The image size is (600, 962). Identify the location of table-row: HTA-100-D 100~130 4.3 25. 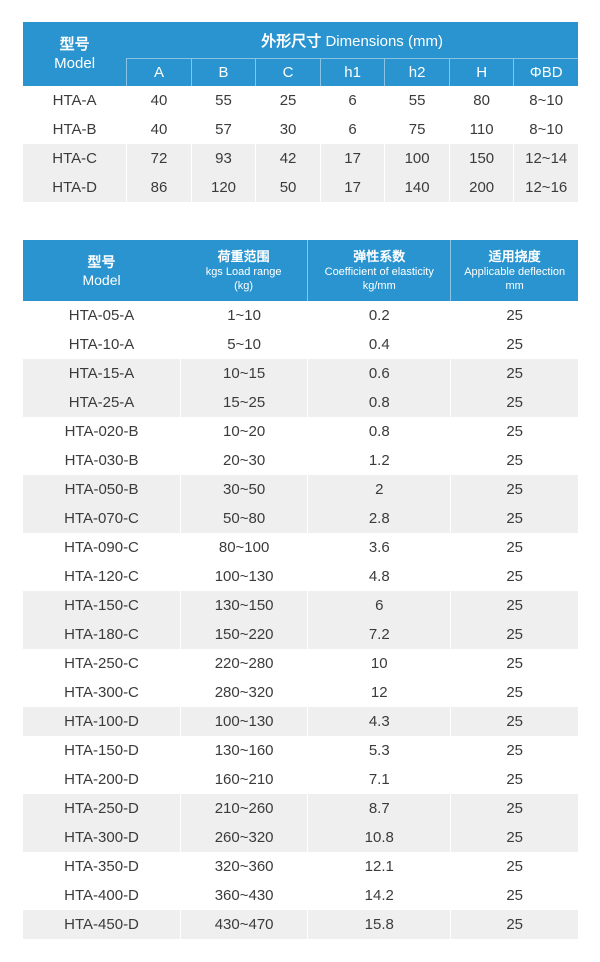
(300, 721).